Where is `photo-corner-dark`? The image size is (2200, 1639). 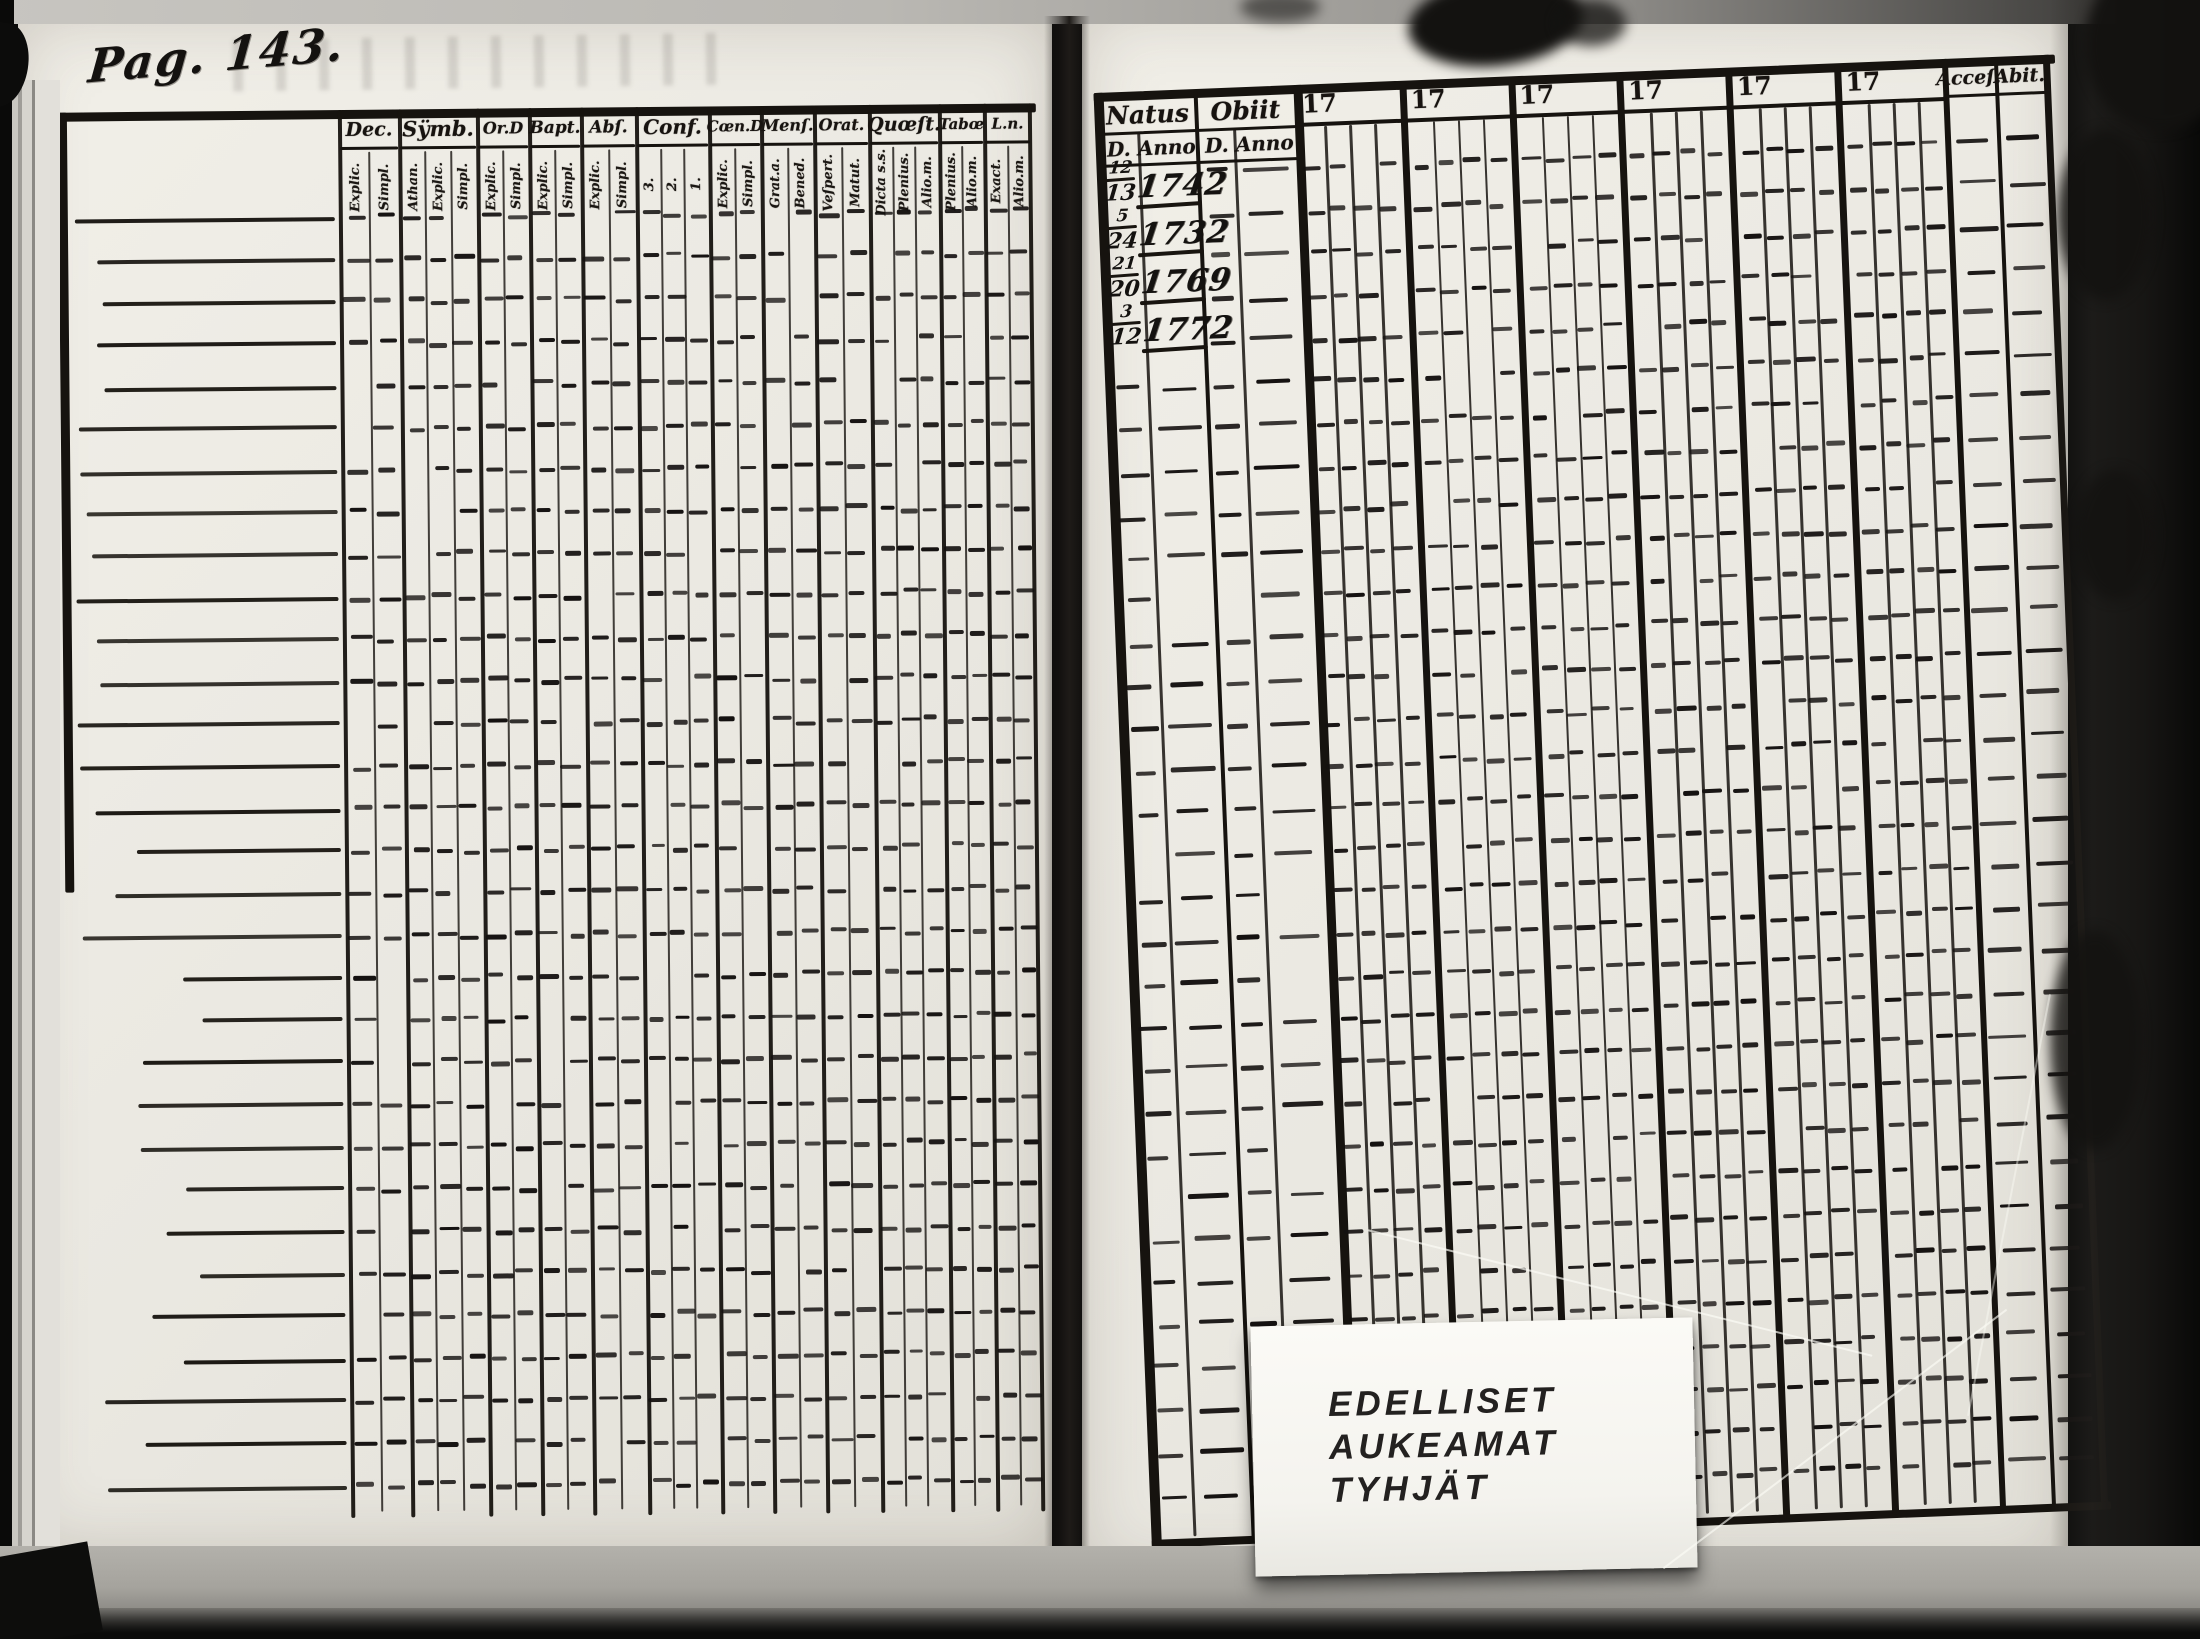
photo-corner-dark is located at coordinates (51, 1590).